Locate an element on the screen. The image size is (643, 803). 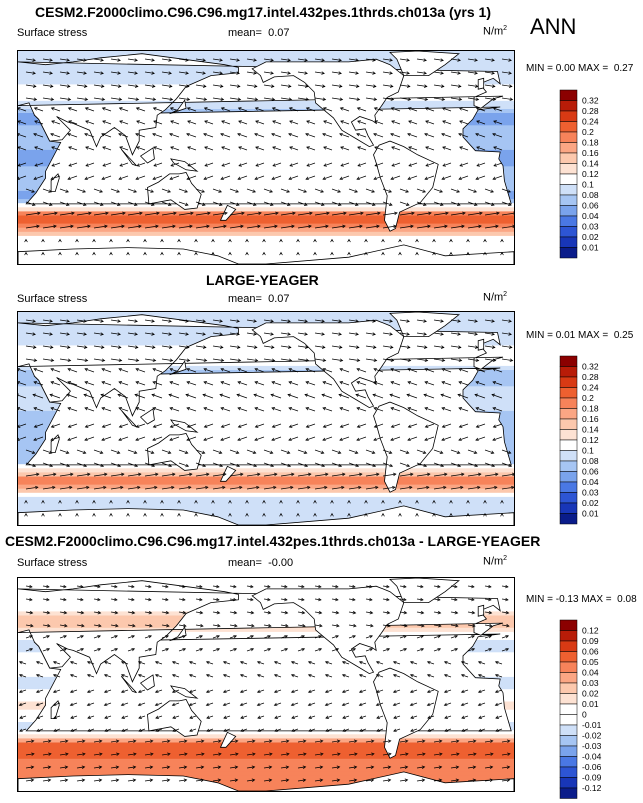
variable-label: Surface stress is located at coordinates (52, 563).